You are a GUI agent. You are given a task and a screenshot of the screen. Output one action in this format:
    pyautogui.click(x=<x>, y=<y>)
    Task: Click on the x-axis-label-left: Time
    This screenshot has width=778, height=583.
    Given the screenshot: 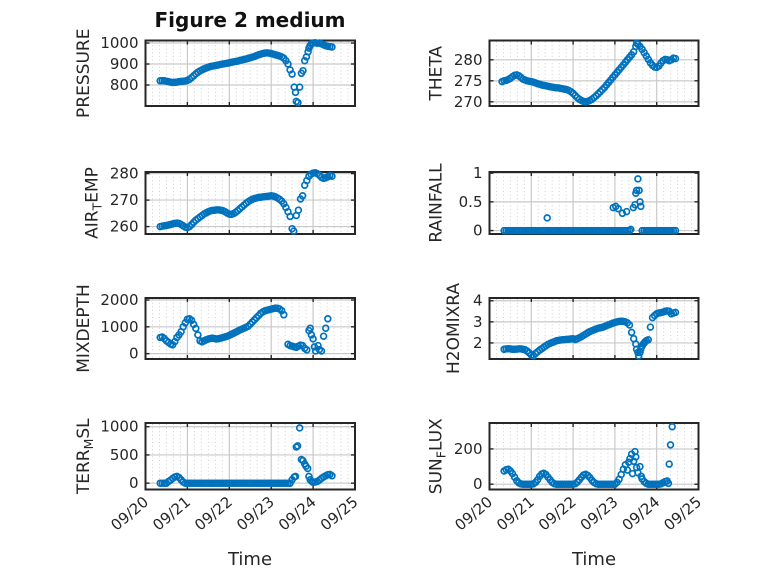 What is the action you would take?
    pyautogui.click(x=250, y=559)
    